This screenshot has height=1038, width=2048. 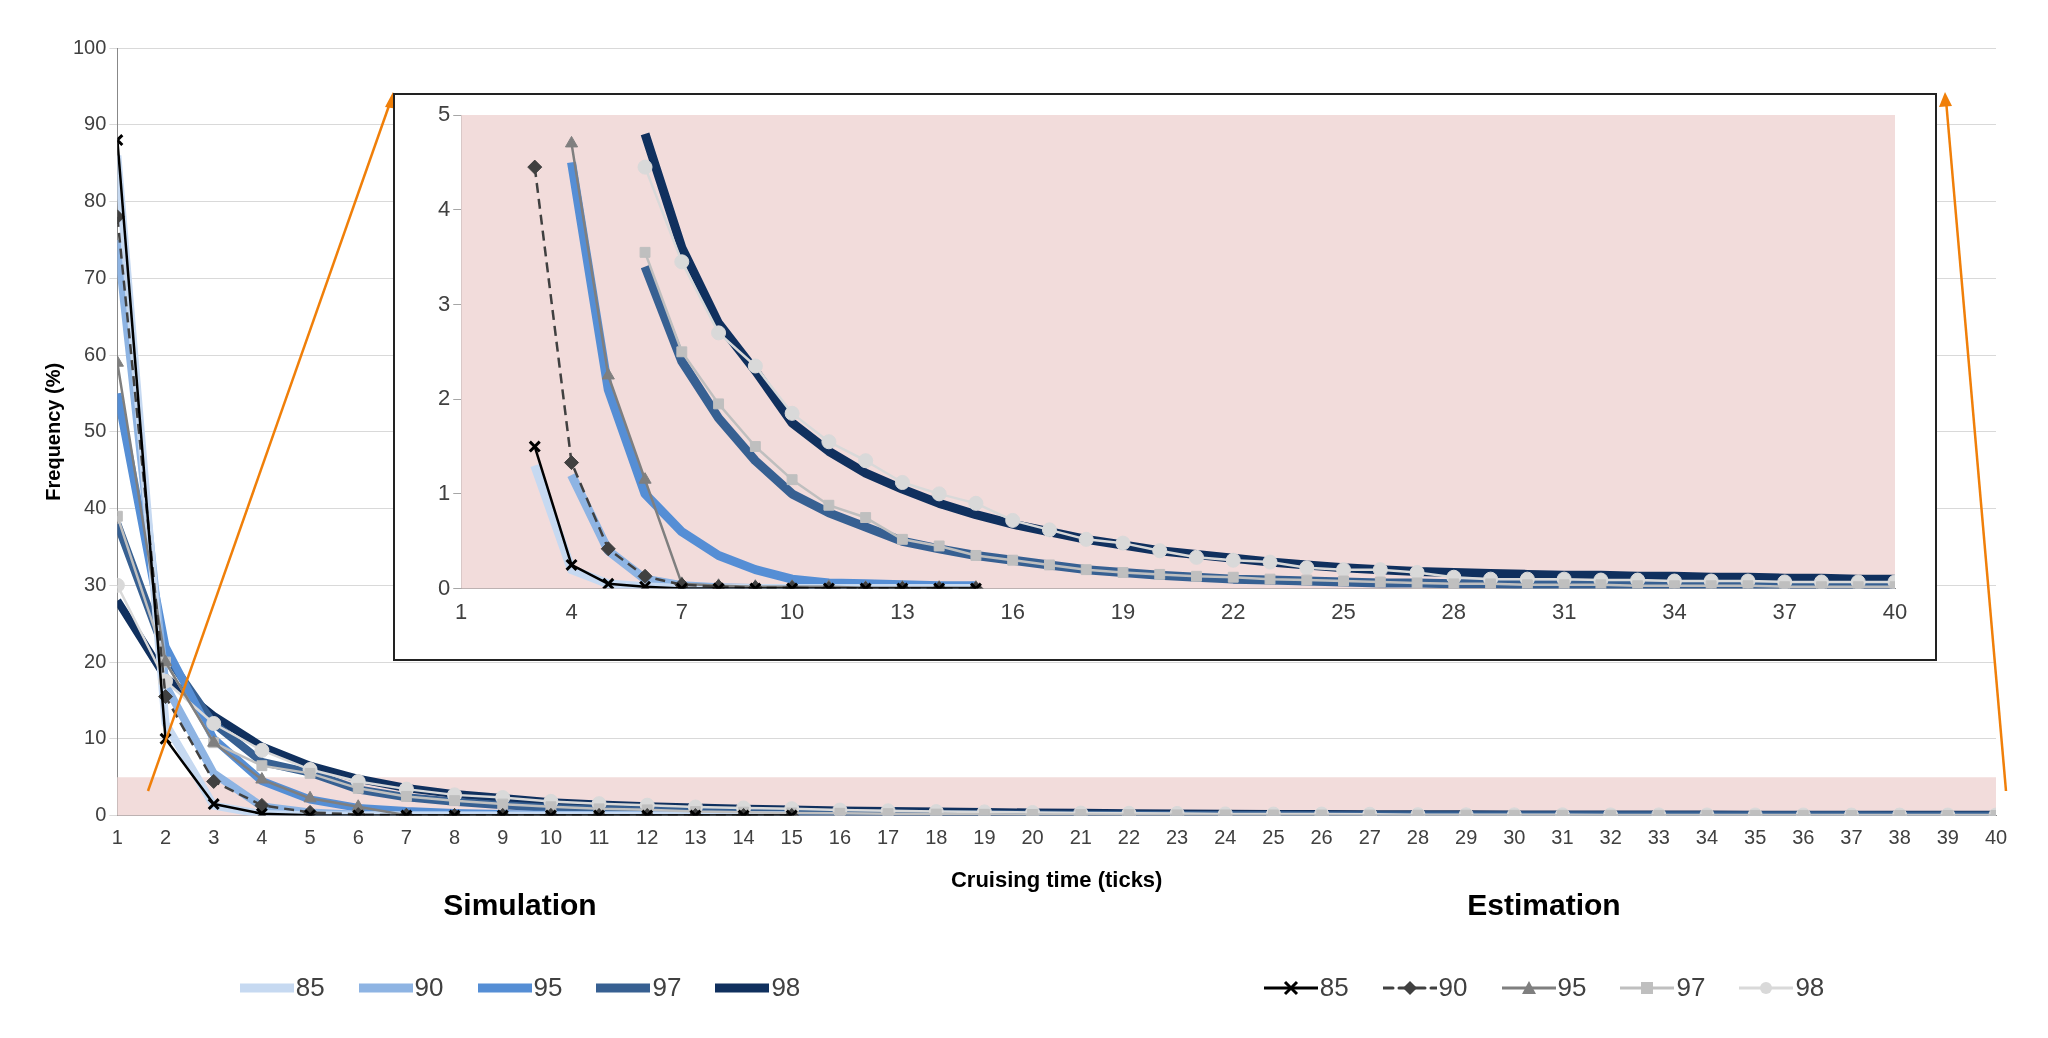 What do you see at coordinates (52, 431) in the screenshot?
I see `y-axis-title: Frequency (%)` at bounding box center [52, 431].